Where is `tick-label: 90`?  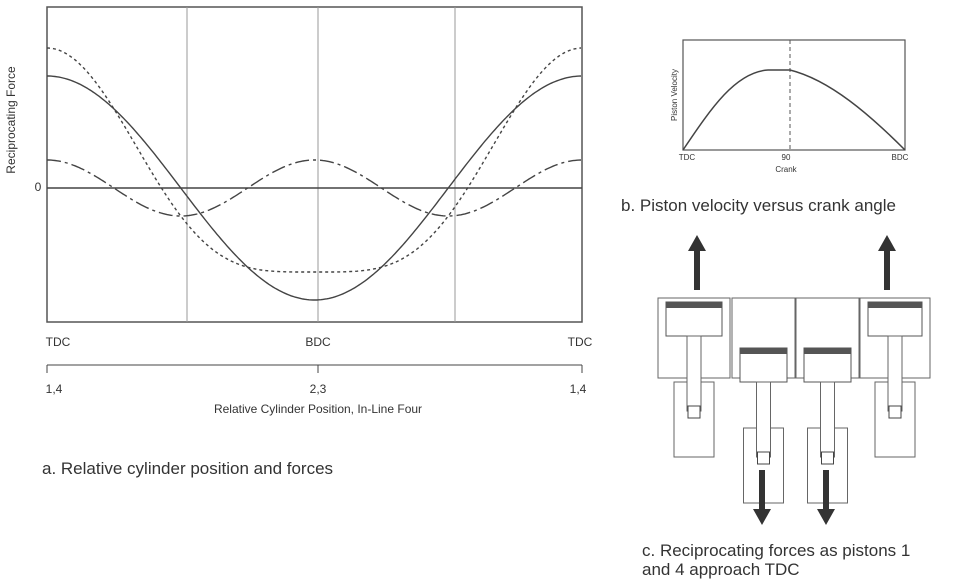
tick-label: 90 is located at coordinates (786, 157).